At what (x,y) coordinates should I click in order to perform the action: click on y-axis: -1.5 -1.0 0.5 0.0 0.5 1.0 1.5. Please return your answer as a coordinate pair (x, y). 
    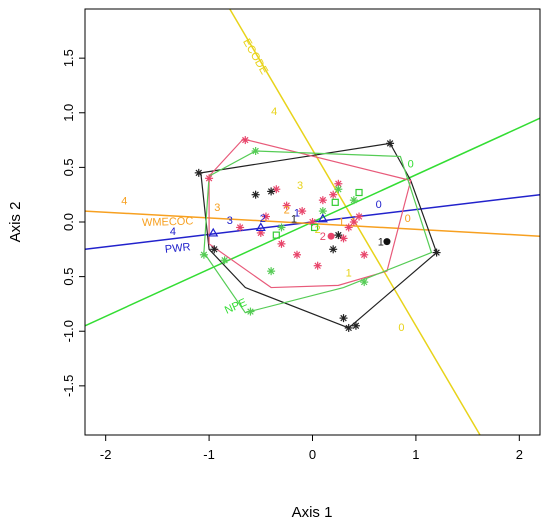
    Looking at the image, I should click on (73, 223).